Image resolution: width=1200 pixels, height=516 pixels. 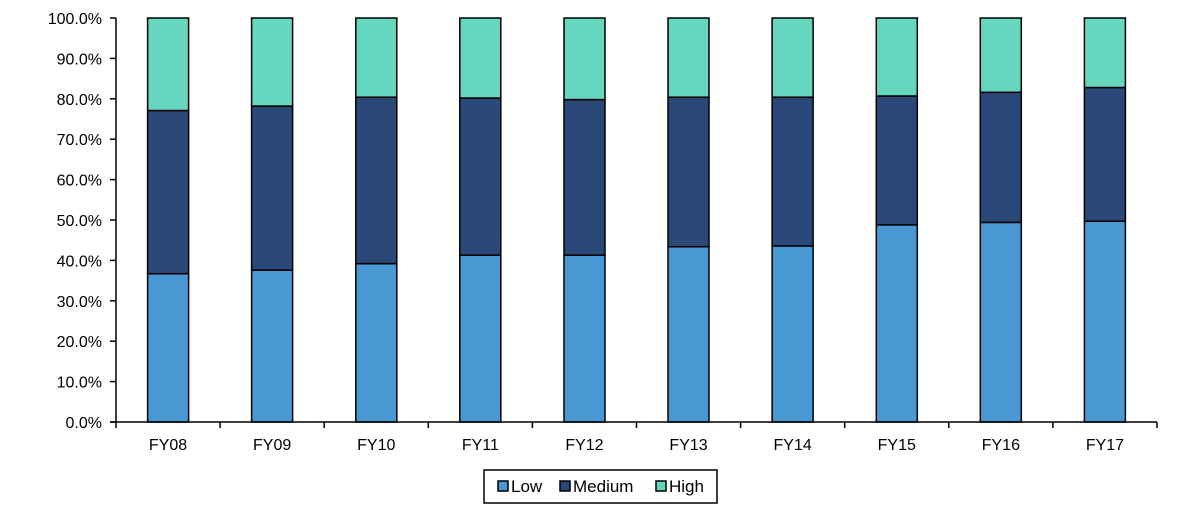 I want to click on bar-fy14-high, so click(x=792, y=57).